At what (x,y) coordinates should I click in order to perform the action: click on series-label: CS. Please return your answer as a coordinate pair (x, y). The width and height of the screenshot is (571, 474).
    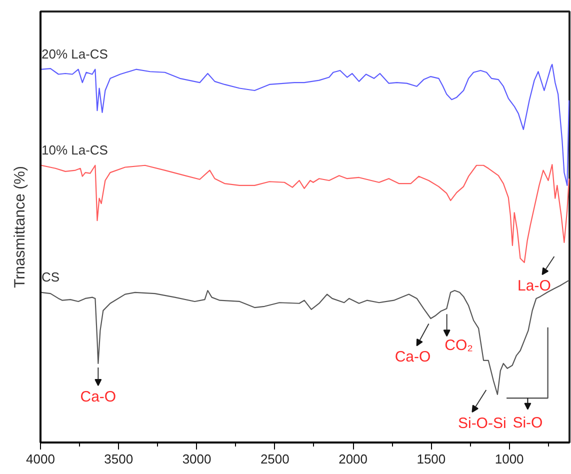
    Looking at the image, I should click on (51, 276).